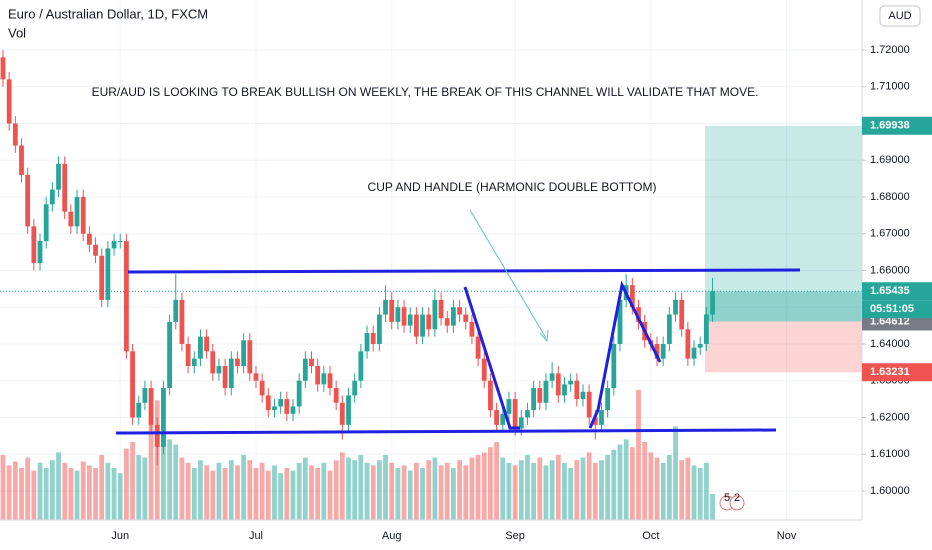 Image resolution: width=932 pixels, height=550 pixels. I want to click on y-tick-label: 1.69000, so click(890, 160).